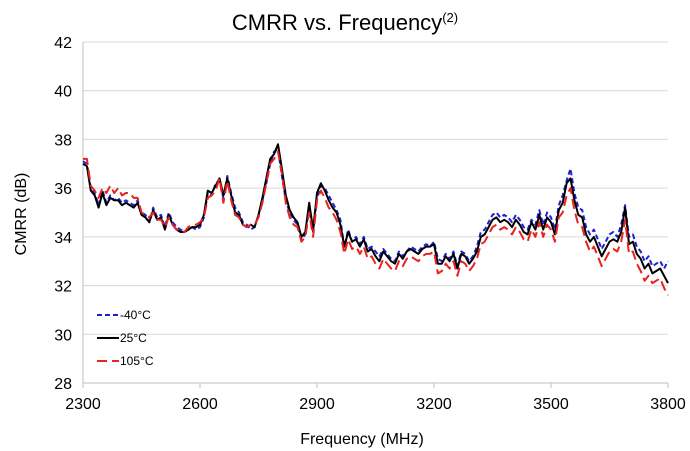  I want to click on y-tick-label: 36, so click(63, 189).